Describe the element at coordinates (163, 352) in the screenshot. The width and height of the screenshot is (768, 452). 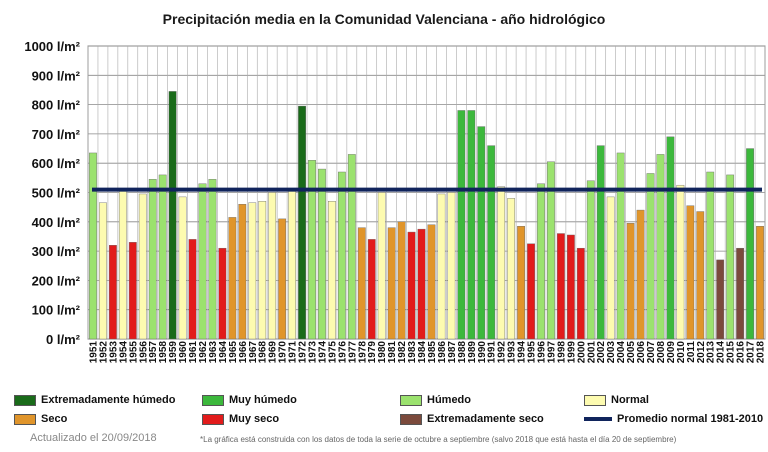
I see `x-tick-label: 1958` at that location.